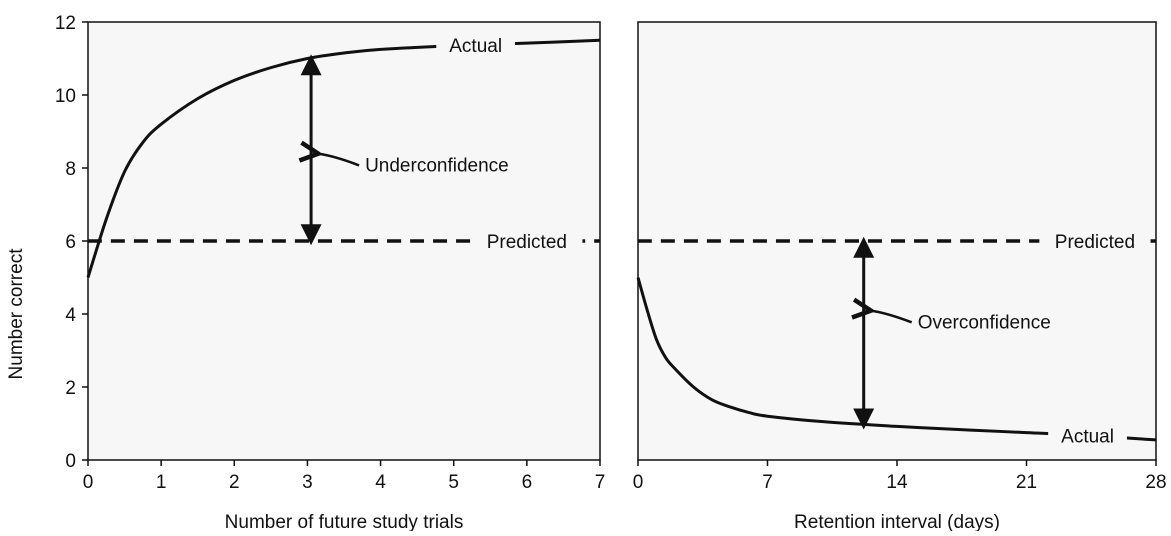 The width and height of the screenshot is (1171, 536). What do you see at coordinates (70, 388) in the screenshot?
I see `y-tick-label: 2` at bounding box center [70, 388].